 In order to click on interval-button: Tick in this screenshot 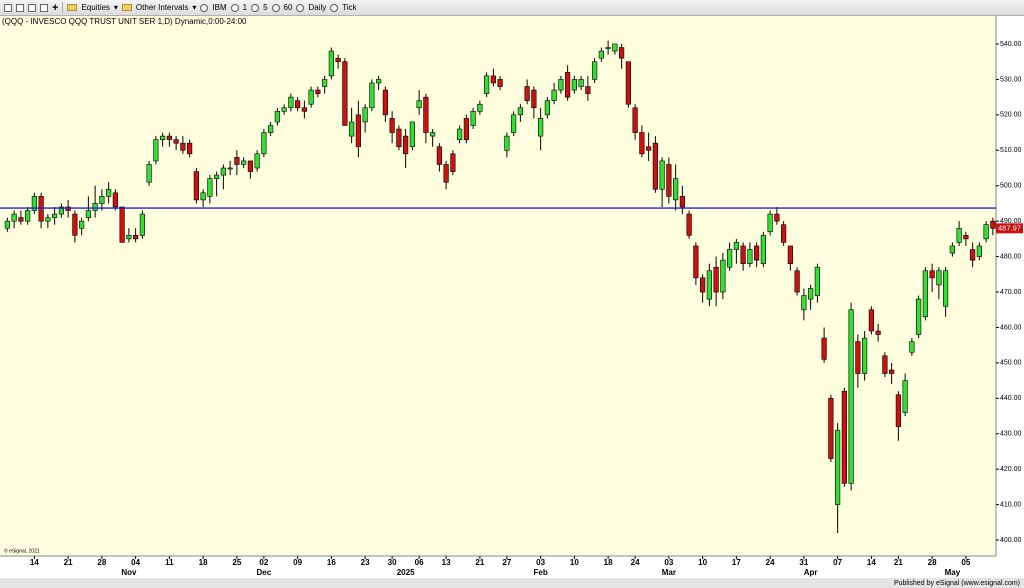, I will do `click(349, 7)`.